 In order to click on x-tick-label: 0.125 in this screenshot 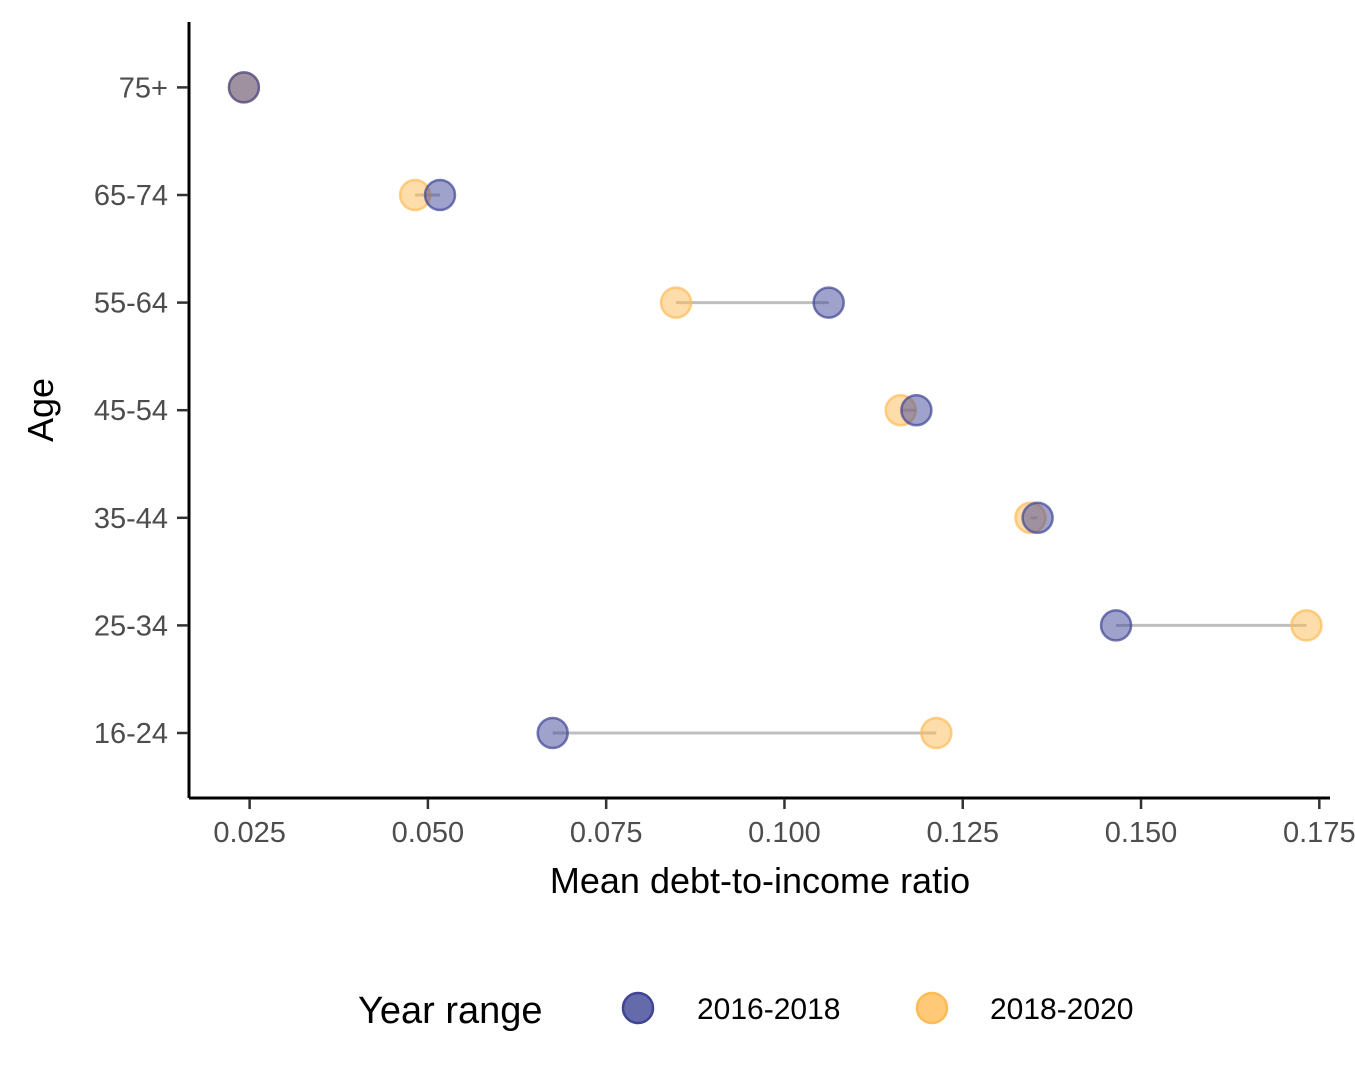, I will do `click(962, 833)`.